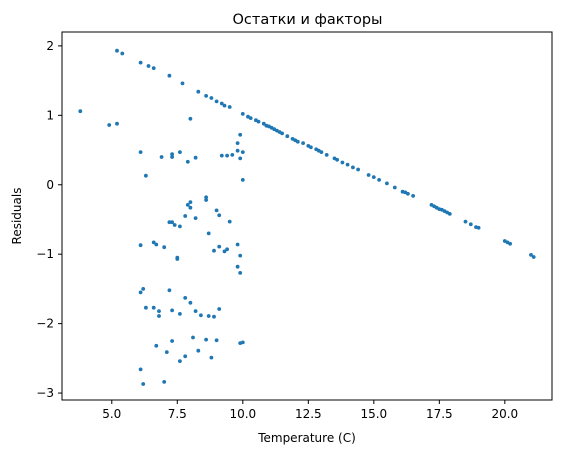 This screenshot has height=455, width=565. What do you see at coordinates (242, 414) in the screenshot?
I see `x-tick-label: 10.0` at bounding box center [242, 414].